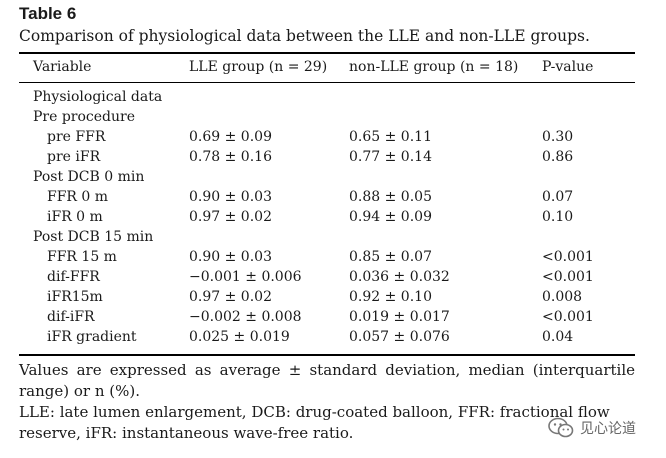 The image size is (666, 458). I want to click on cell-p-value: 0.04, so click(558, 337).